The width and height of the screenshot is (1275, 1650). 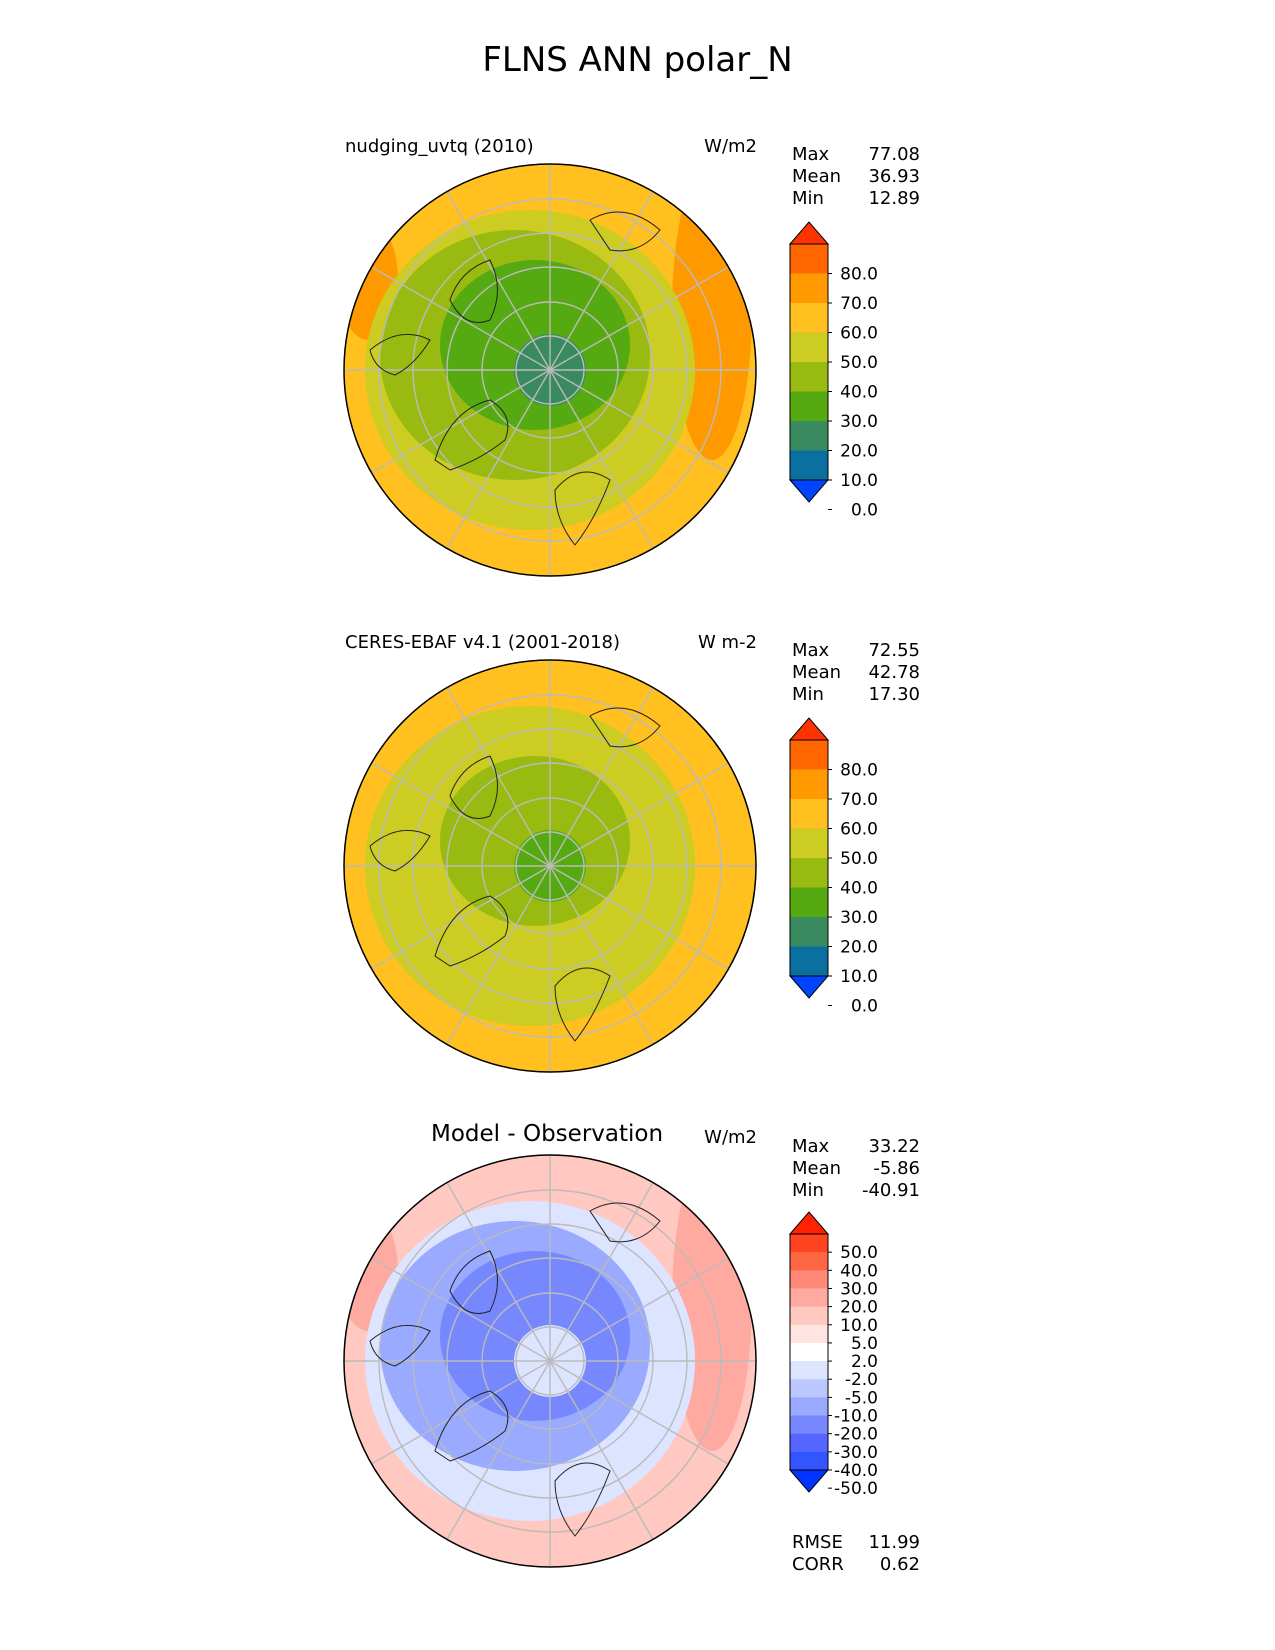 I want to click on panel-3-stats: Max 33.22 Mean -5.86 Min -40.91, so click(x=856, y=1169).